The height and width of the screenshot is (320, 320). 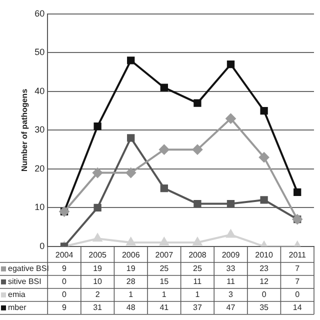 I want to click on y-tick-label: 60, so click(x=39, y=13).